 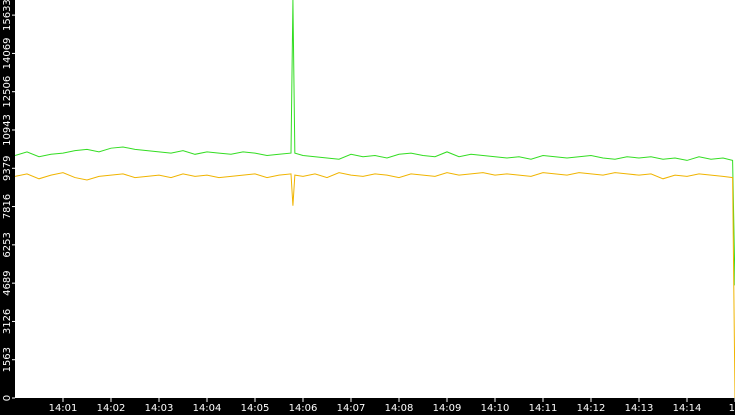 What do you see at coordinates (7, 398) in the screenshot?
I see `y-tick-label: 0` at bounding box center [7, 398].